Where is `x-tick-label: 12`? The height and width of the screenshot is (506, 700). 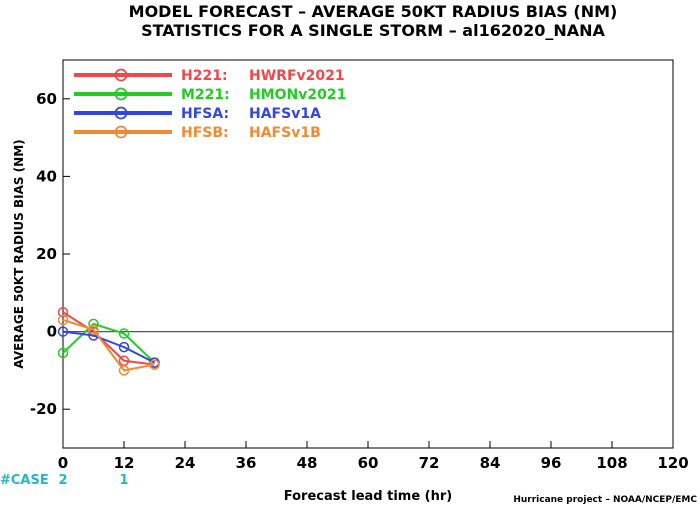 x-tick-label: 12 is located at coordinates (124, 463).